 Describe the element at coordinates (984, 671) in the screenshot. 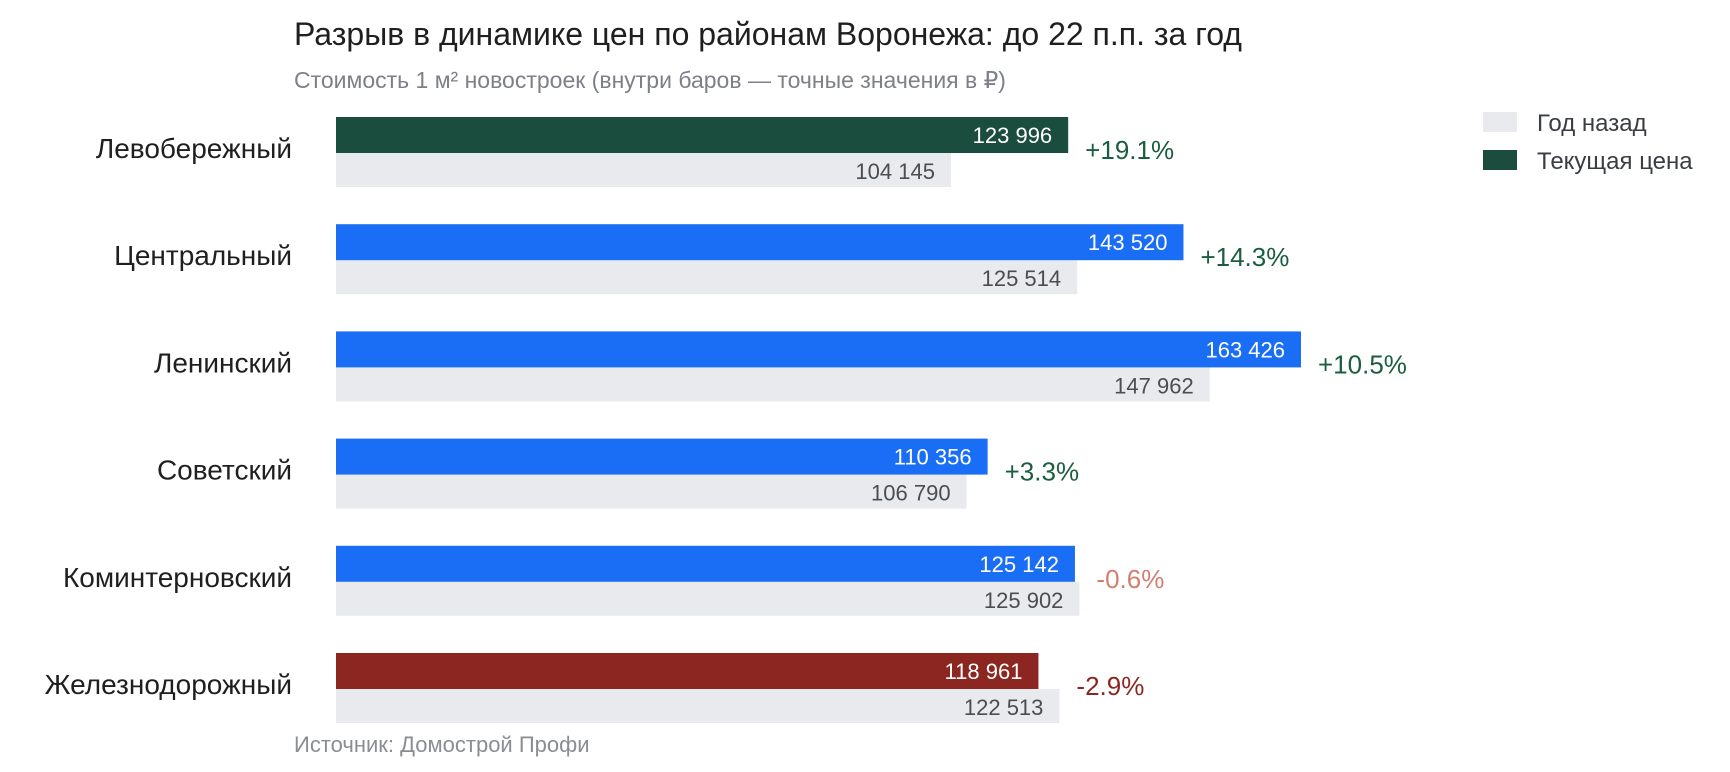

I see `value-label-current: 118 961` at that location.